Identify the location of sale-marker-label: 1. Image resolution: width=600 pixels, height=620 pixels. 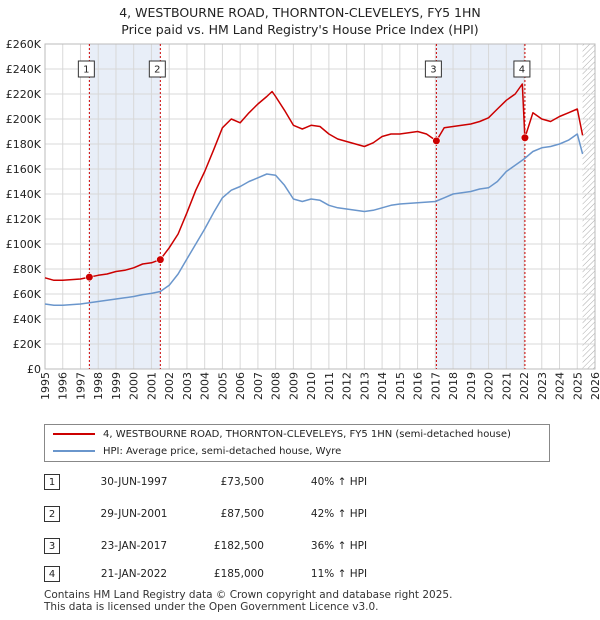
(86, 70).